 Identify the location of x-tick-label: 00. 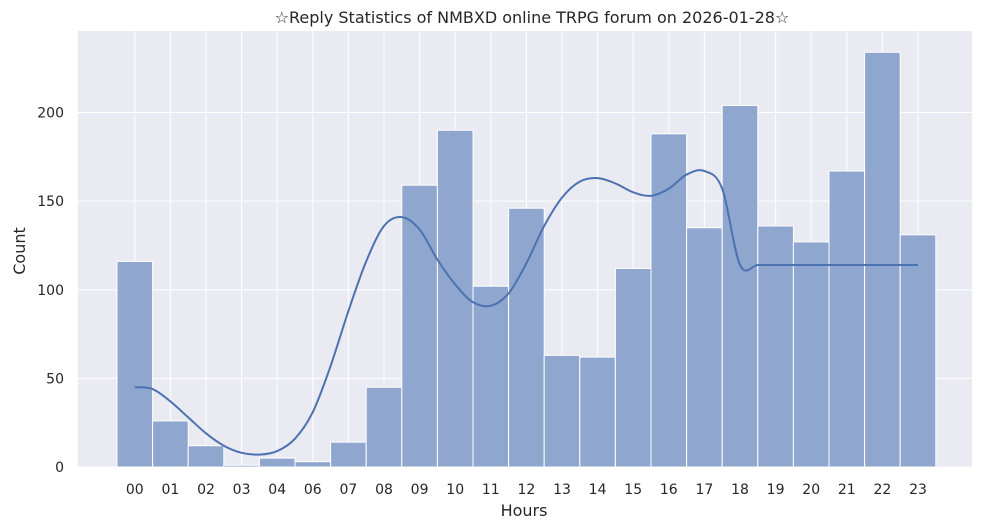
(135, 490).